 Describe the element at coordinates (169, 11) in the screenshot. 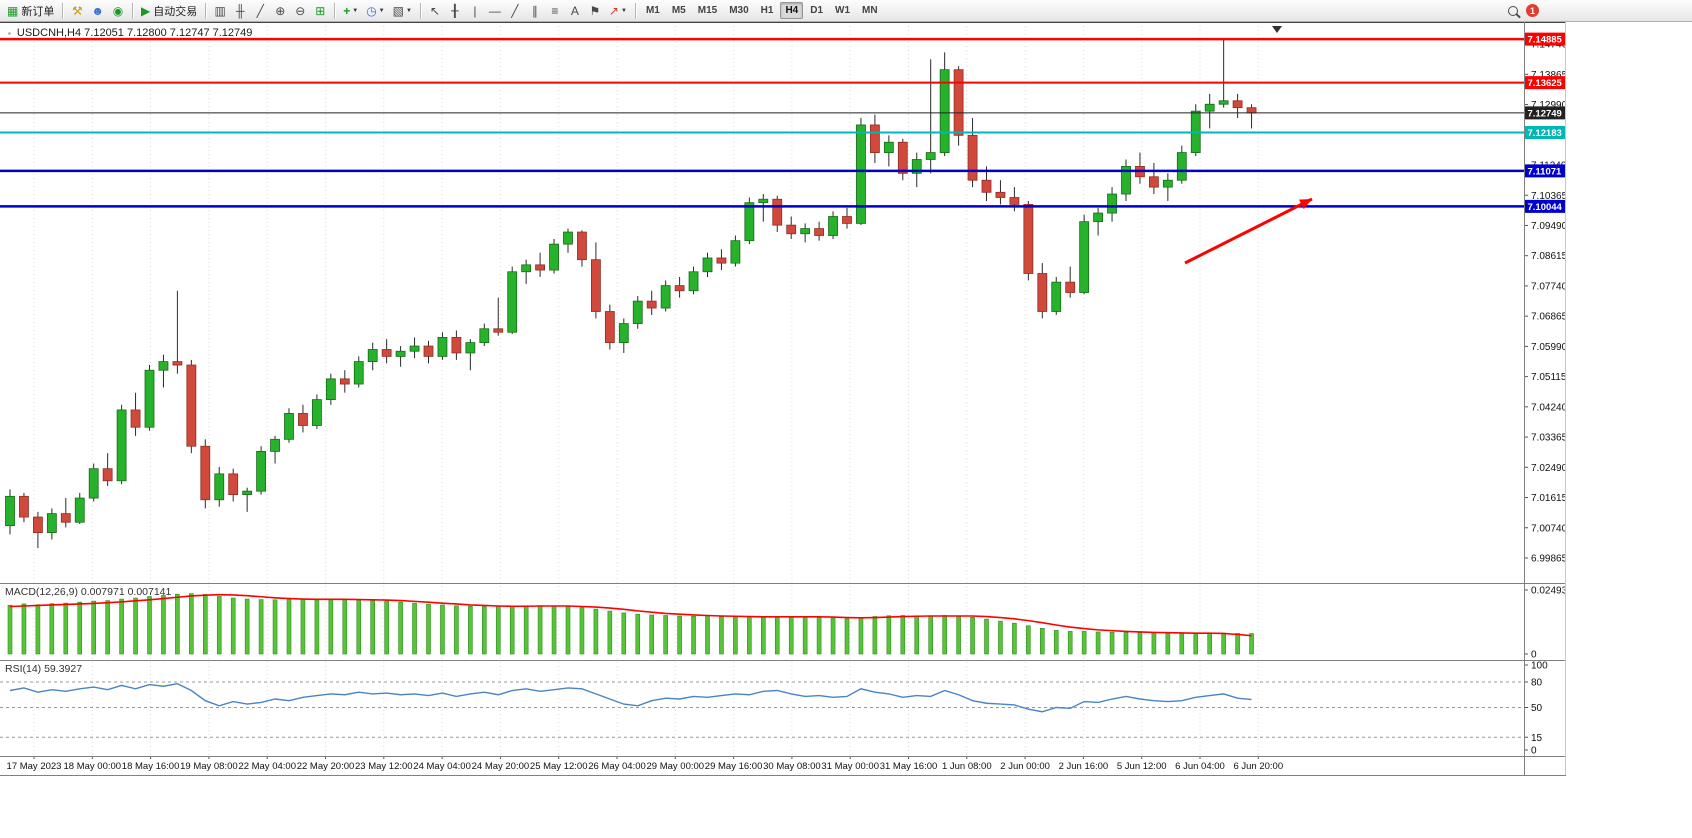

I see `autotrading-button: ▶ 自动交易` at that location.